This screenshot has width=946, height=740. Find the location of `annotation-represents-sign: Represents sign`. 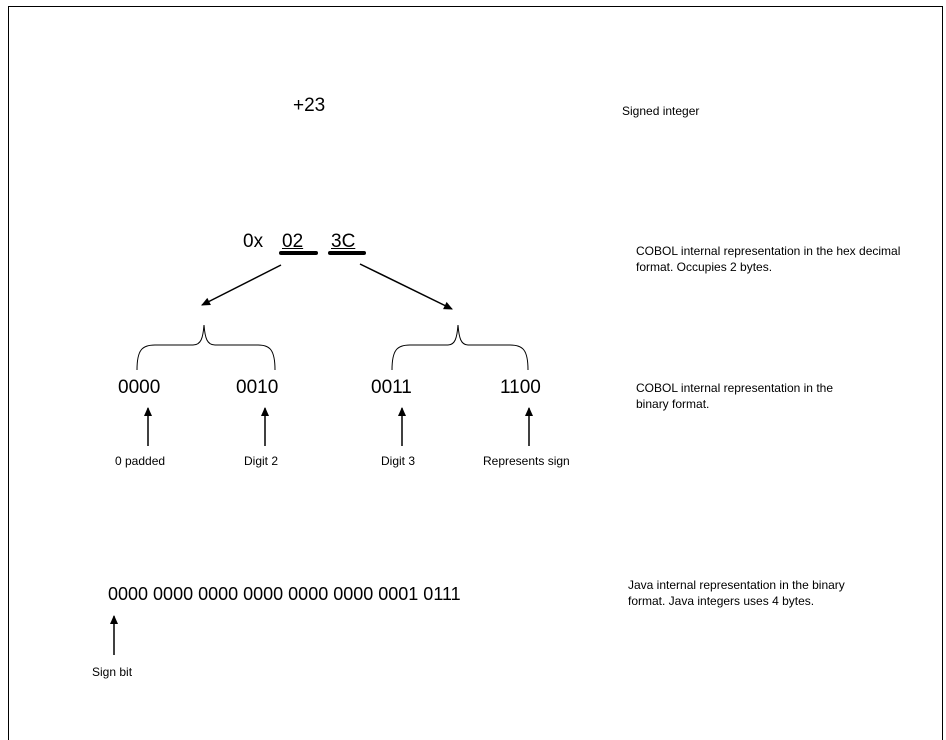

annotation-represents-sign: Represents sign is located at coordinates (526, 461).